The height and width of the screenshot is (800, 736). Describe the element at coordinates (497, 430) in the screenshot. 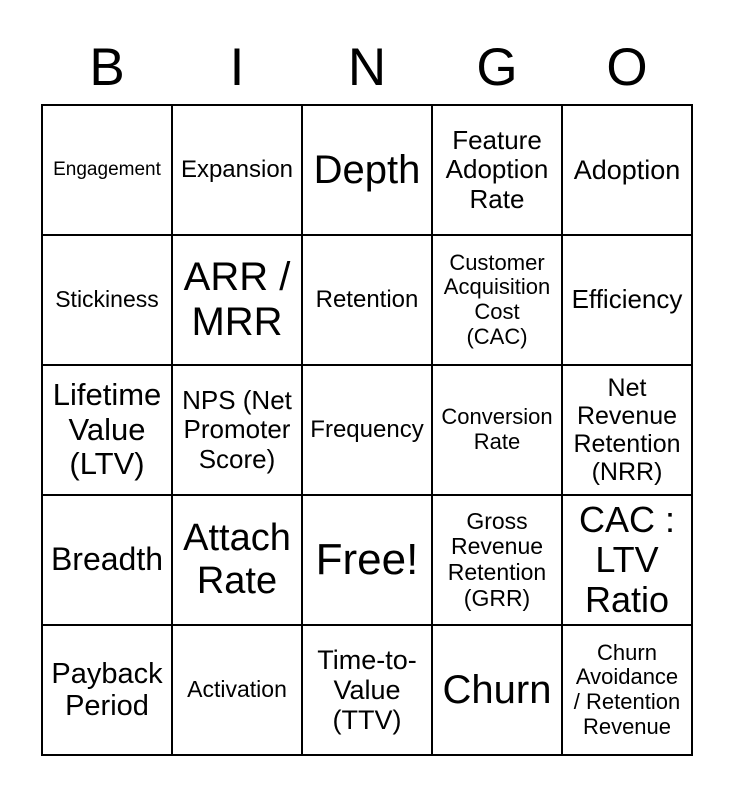

I see `bingo-cell: Conversion Rate` at that location.